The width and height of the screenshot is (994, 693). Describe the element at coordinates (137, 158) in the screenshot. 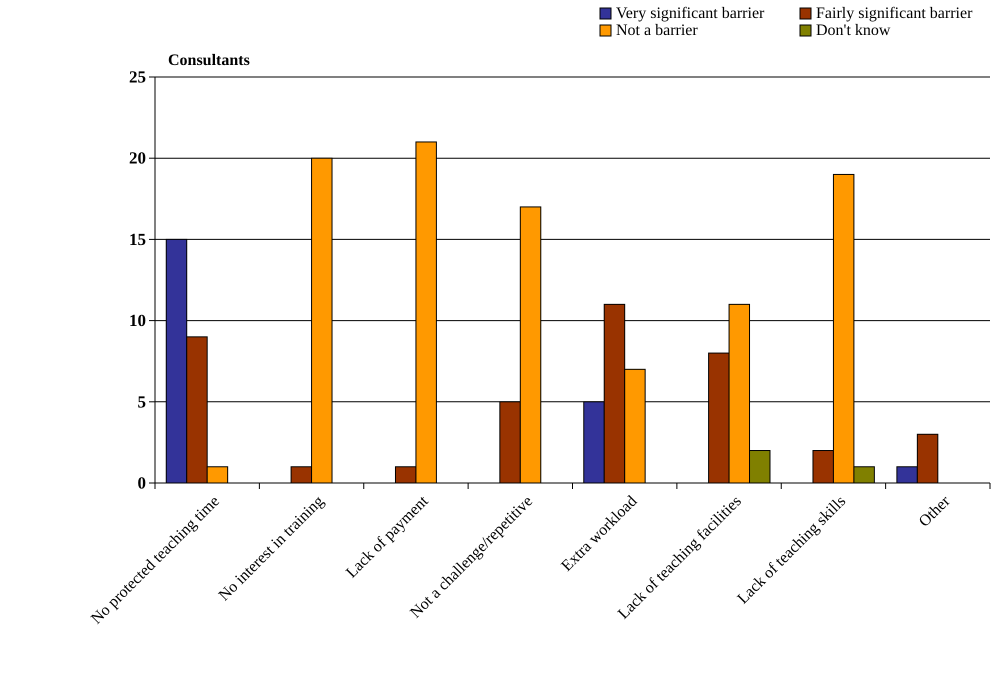

I see `y-tick-label: 20` at that location.